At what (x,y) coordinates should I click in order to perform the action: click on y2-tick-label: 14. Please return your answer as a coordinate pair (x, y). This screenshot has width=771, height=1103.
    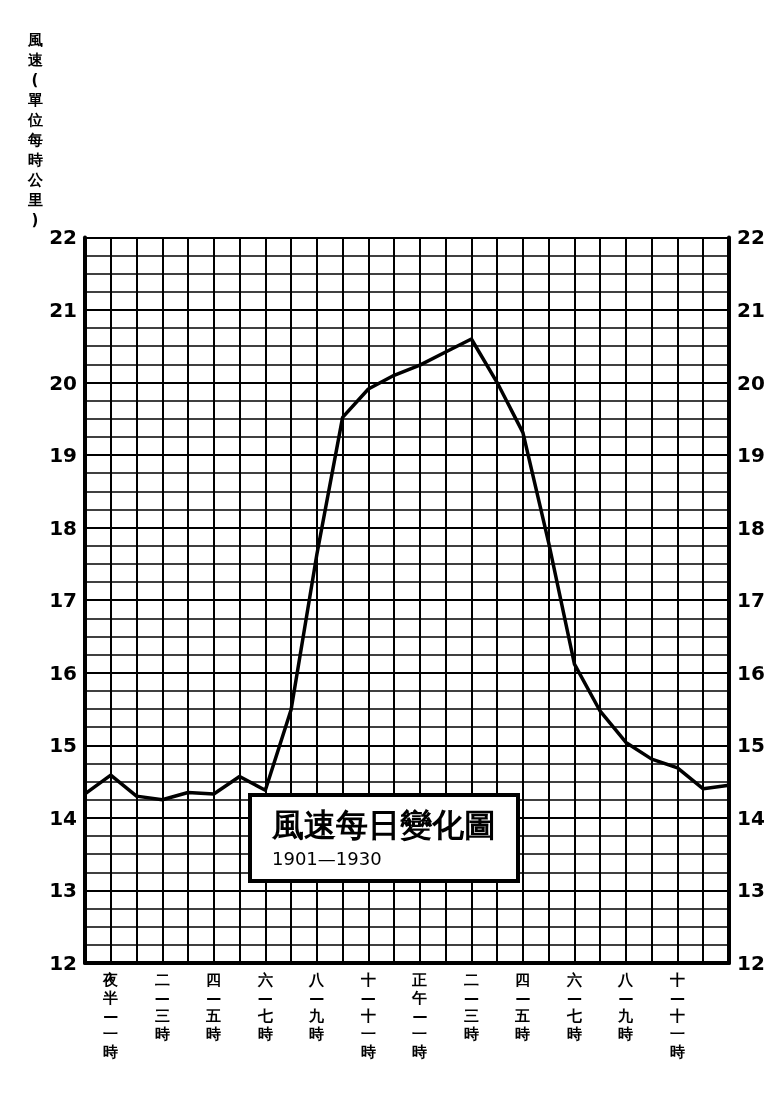
    Looking at the image, I should click on (751, 817).